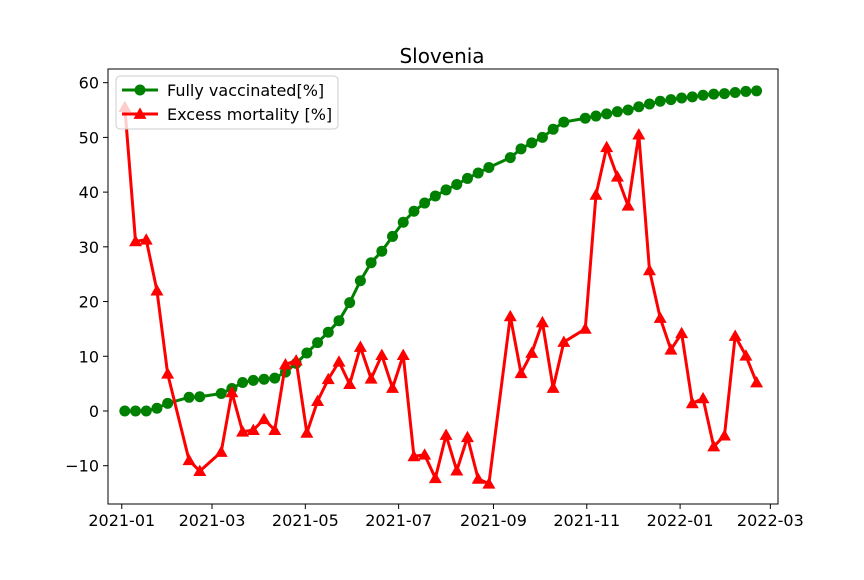  What do you see at coordinates (89, 247) in the screenshot?
I see `y-tick-label-4: 30` at bounding box center [89, 247].